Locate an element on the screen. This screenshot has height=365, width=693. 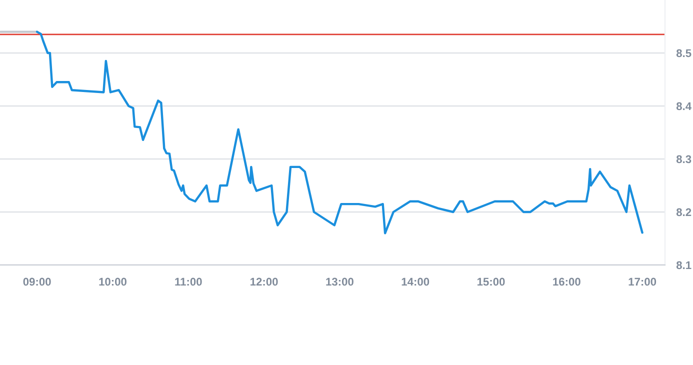
x-tick-label: 10:00 is located at coordinates (112, 282).